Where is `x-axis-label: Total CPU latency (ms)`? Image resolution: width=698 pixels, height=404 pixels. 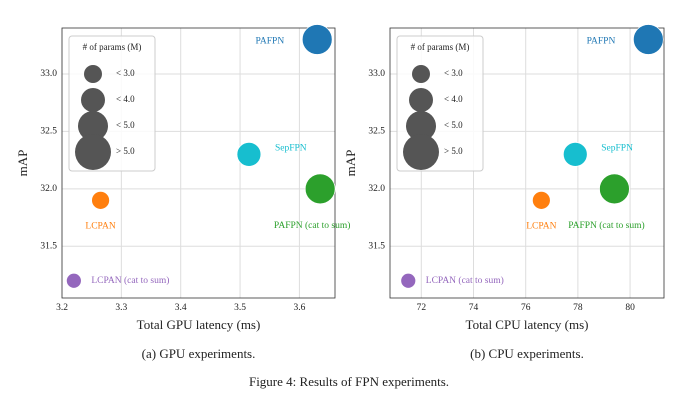 x-axis-label: Total CPU latency (ms) is located at coordinates (527, 324).